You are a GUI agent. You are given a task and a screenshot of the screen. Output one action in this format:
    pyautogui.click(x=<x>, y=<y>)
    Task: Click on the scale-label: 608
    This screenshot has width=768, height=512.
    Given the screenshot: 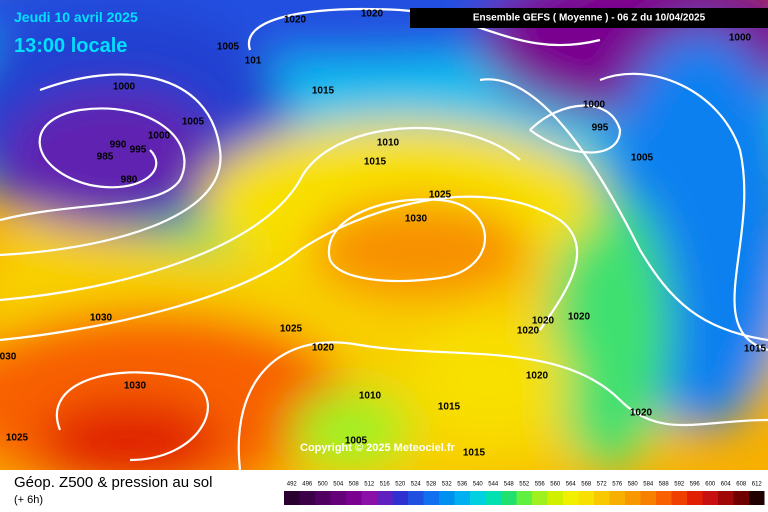 What is the action you would take?
    pyautogui.click(x=741, y=485)
    